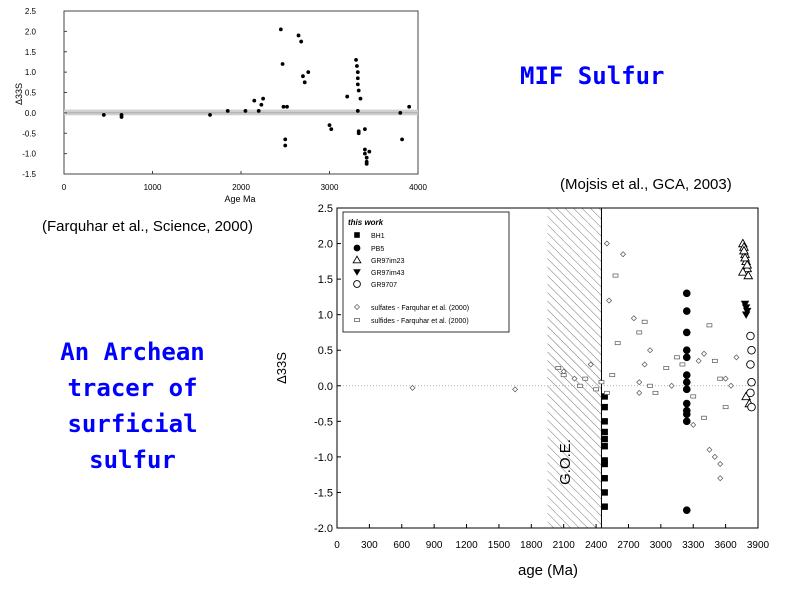  What do you see at coordinates (548, 570) in the screenshot?
I see `mojsis-x-axis-label: age (Ma)` at bounding box center [548, 570].